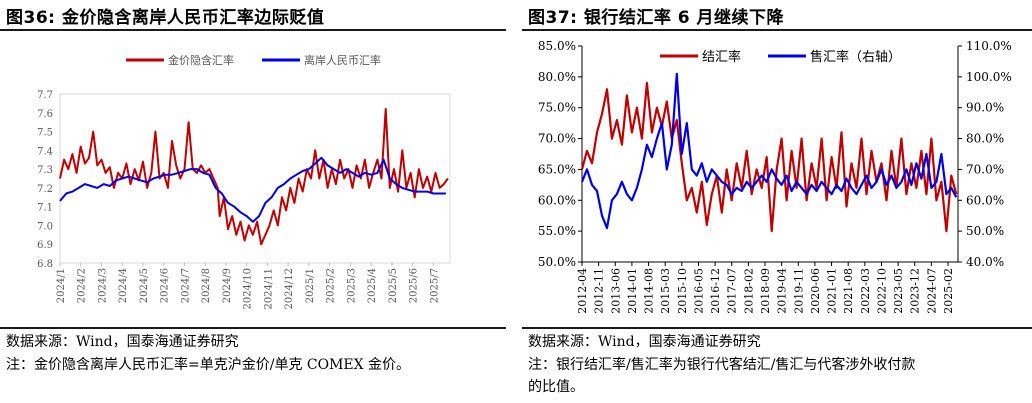  I want to click on figure-37-title: 图37: 银行结汇率 6 月继续下降, so click(656, 18).